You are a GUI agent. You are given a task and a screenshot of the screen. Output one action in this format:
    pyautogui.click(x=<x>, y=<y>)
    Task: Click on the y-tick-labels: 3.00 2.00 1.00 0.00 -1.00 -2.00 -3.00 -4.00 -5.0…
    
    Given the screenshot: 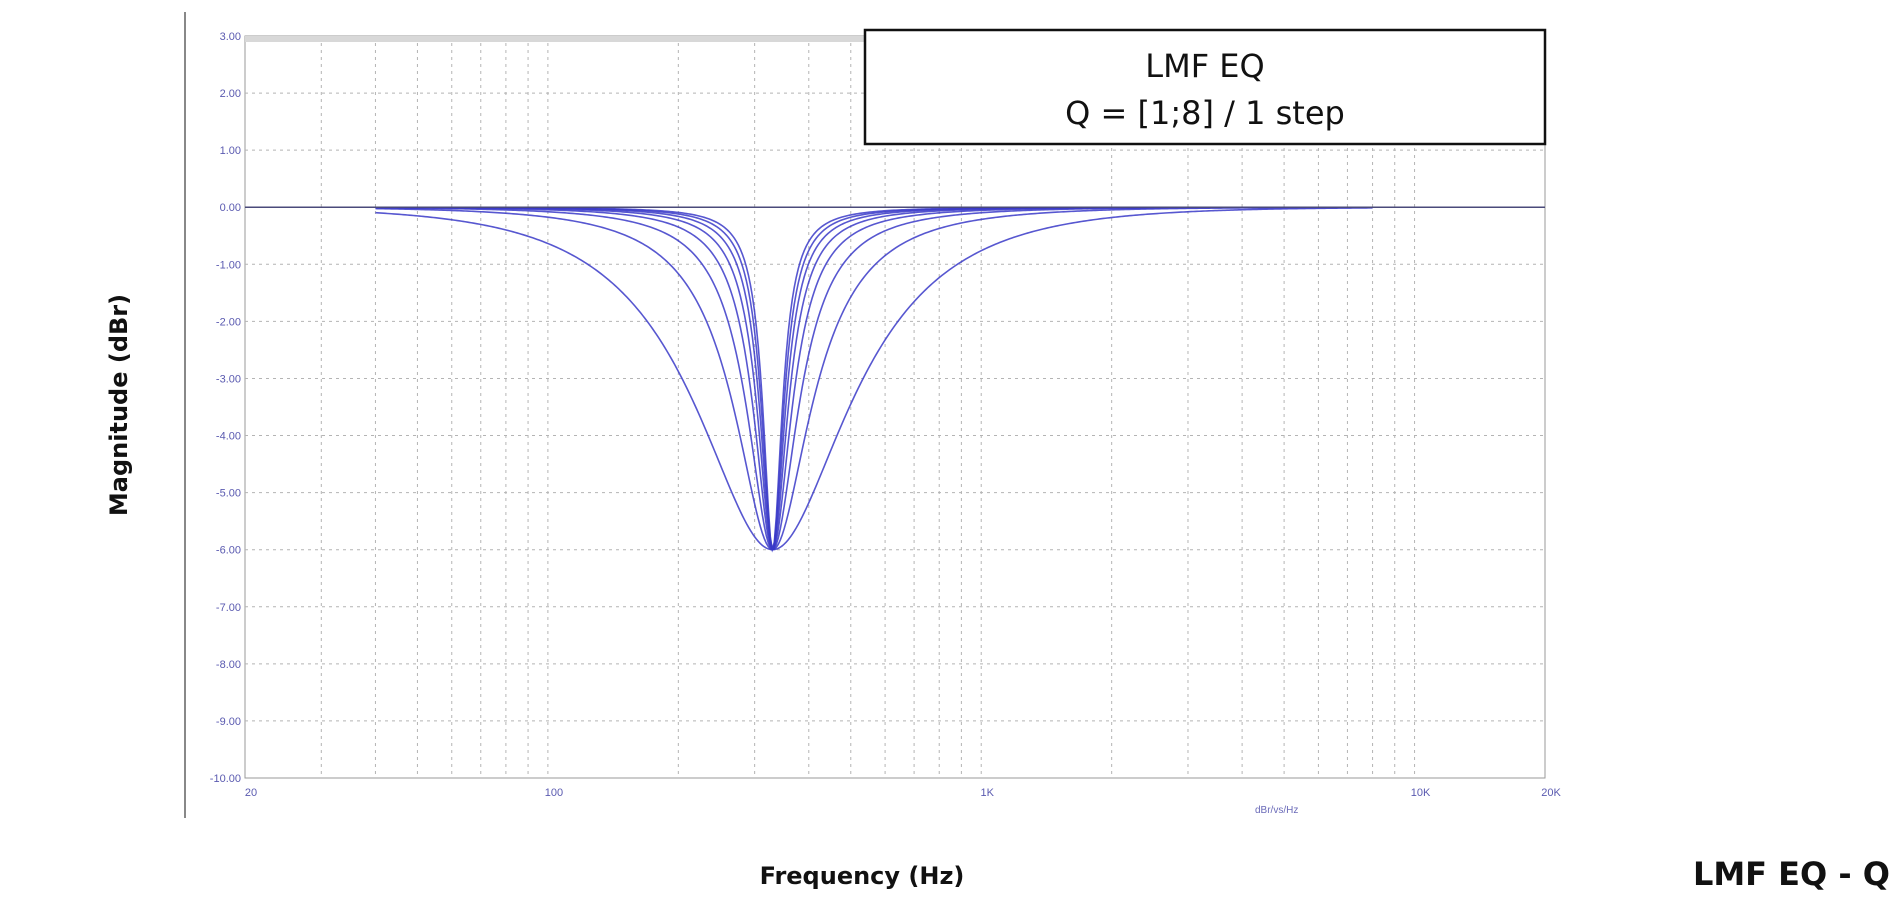 What is the action you would take?
    pyautogui.click(x=225, y=408)
    